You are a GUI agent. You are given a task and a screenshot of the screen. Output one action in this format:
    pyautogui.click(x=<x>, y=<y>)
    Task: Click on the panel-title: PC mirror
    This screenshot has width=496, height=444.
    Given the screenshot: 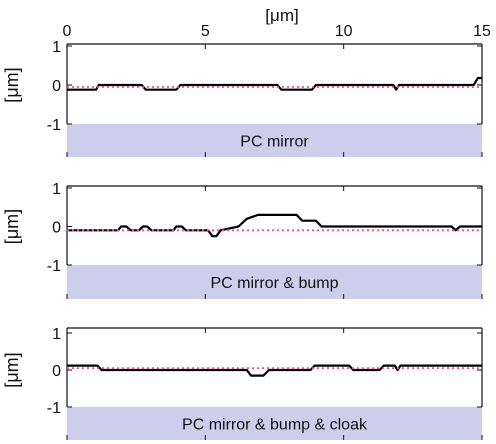 What is the action you would take?
    pyautogui.click(x=274, y=142)
    